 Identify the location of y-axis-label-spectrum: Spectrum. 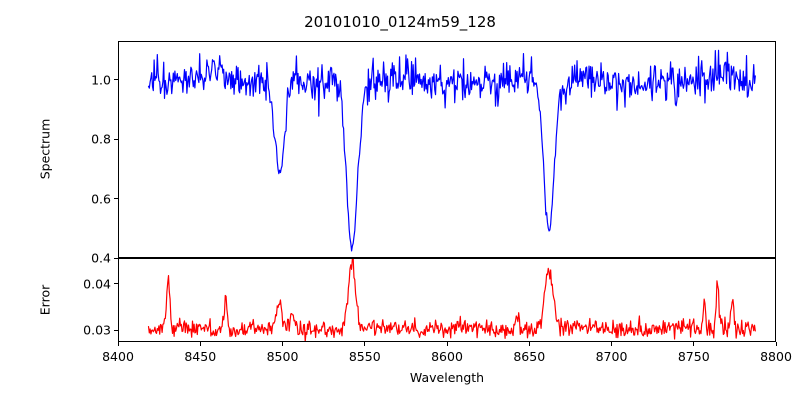
(45, 149).